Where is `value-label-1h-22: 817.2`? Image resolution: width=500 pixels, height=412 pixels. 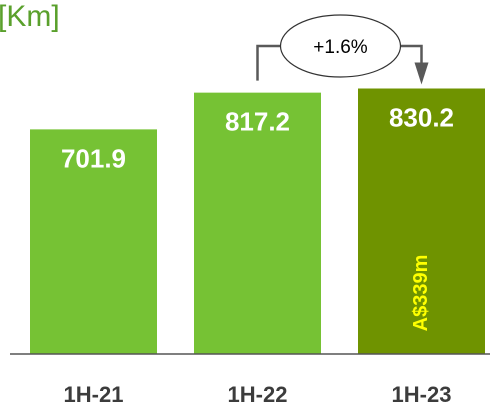 value-label-1h-22: 817.2 is located at coordinates (257, 122).